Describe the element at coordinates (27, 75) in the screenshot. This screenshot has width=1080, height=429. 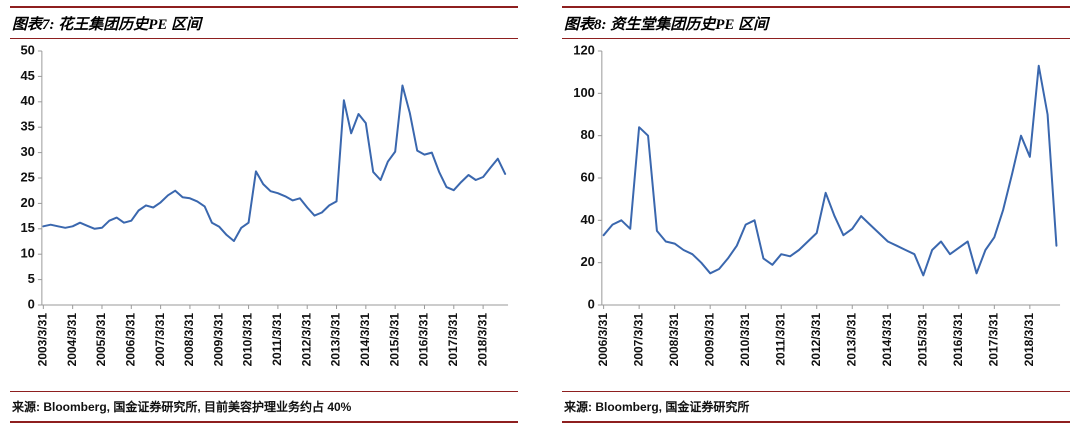
I see `svg-text: 45` at that location.